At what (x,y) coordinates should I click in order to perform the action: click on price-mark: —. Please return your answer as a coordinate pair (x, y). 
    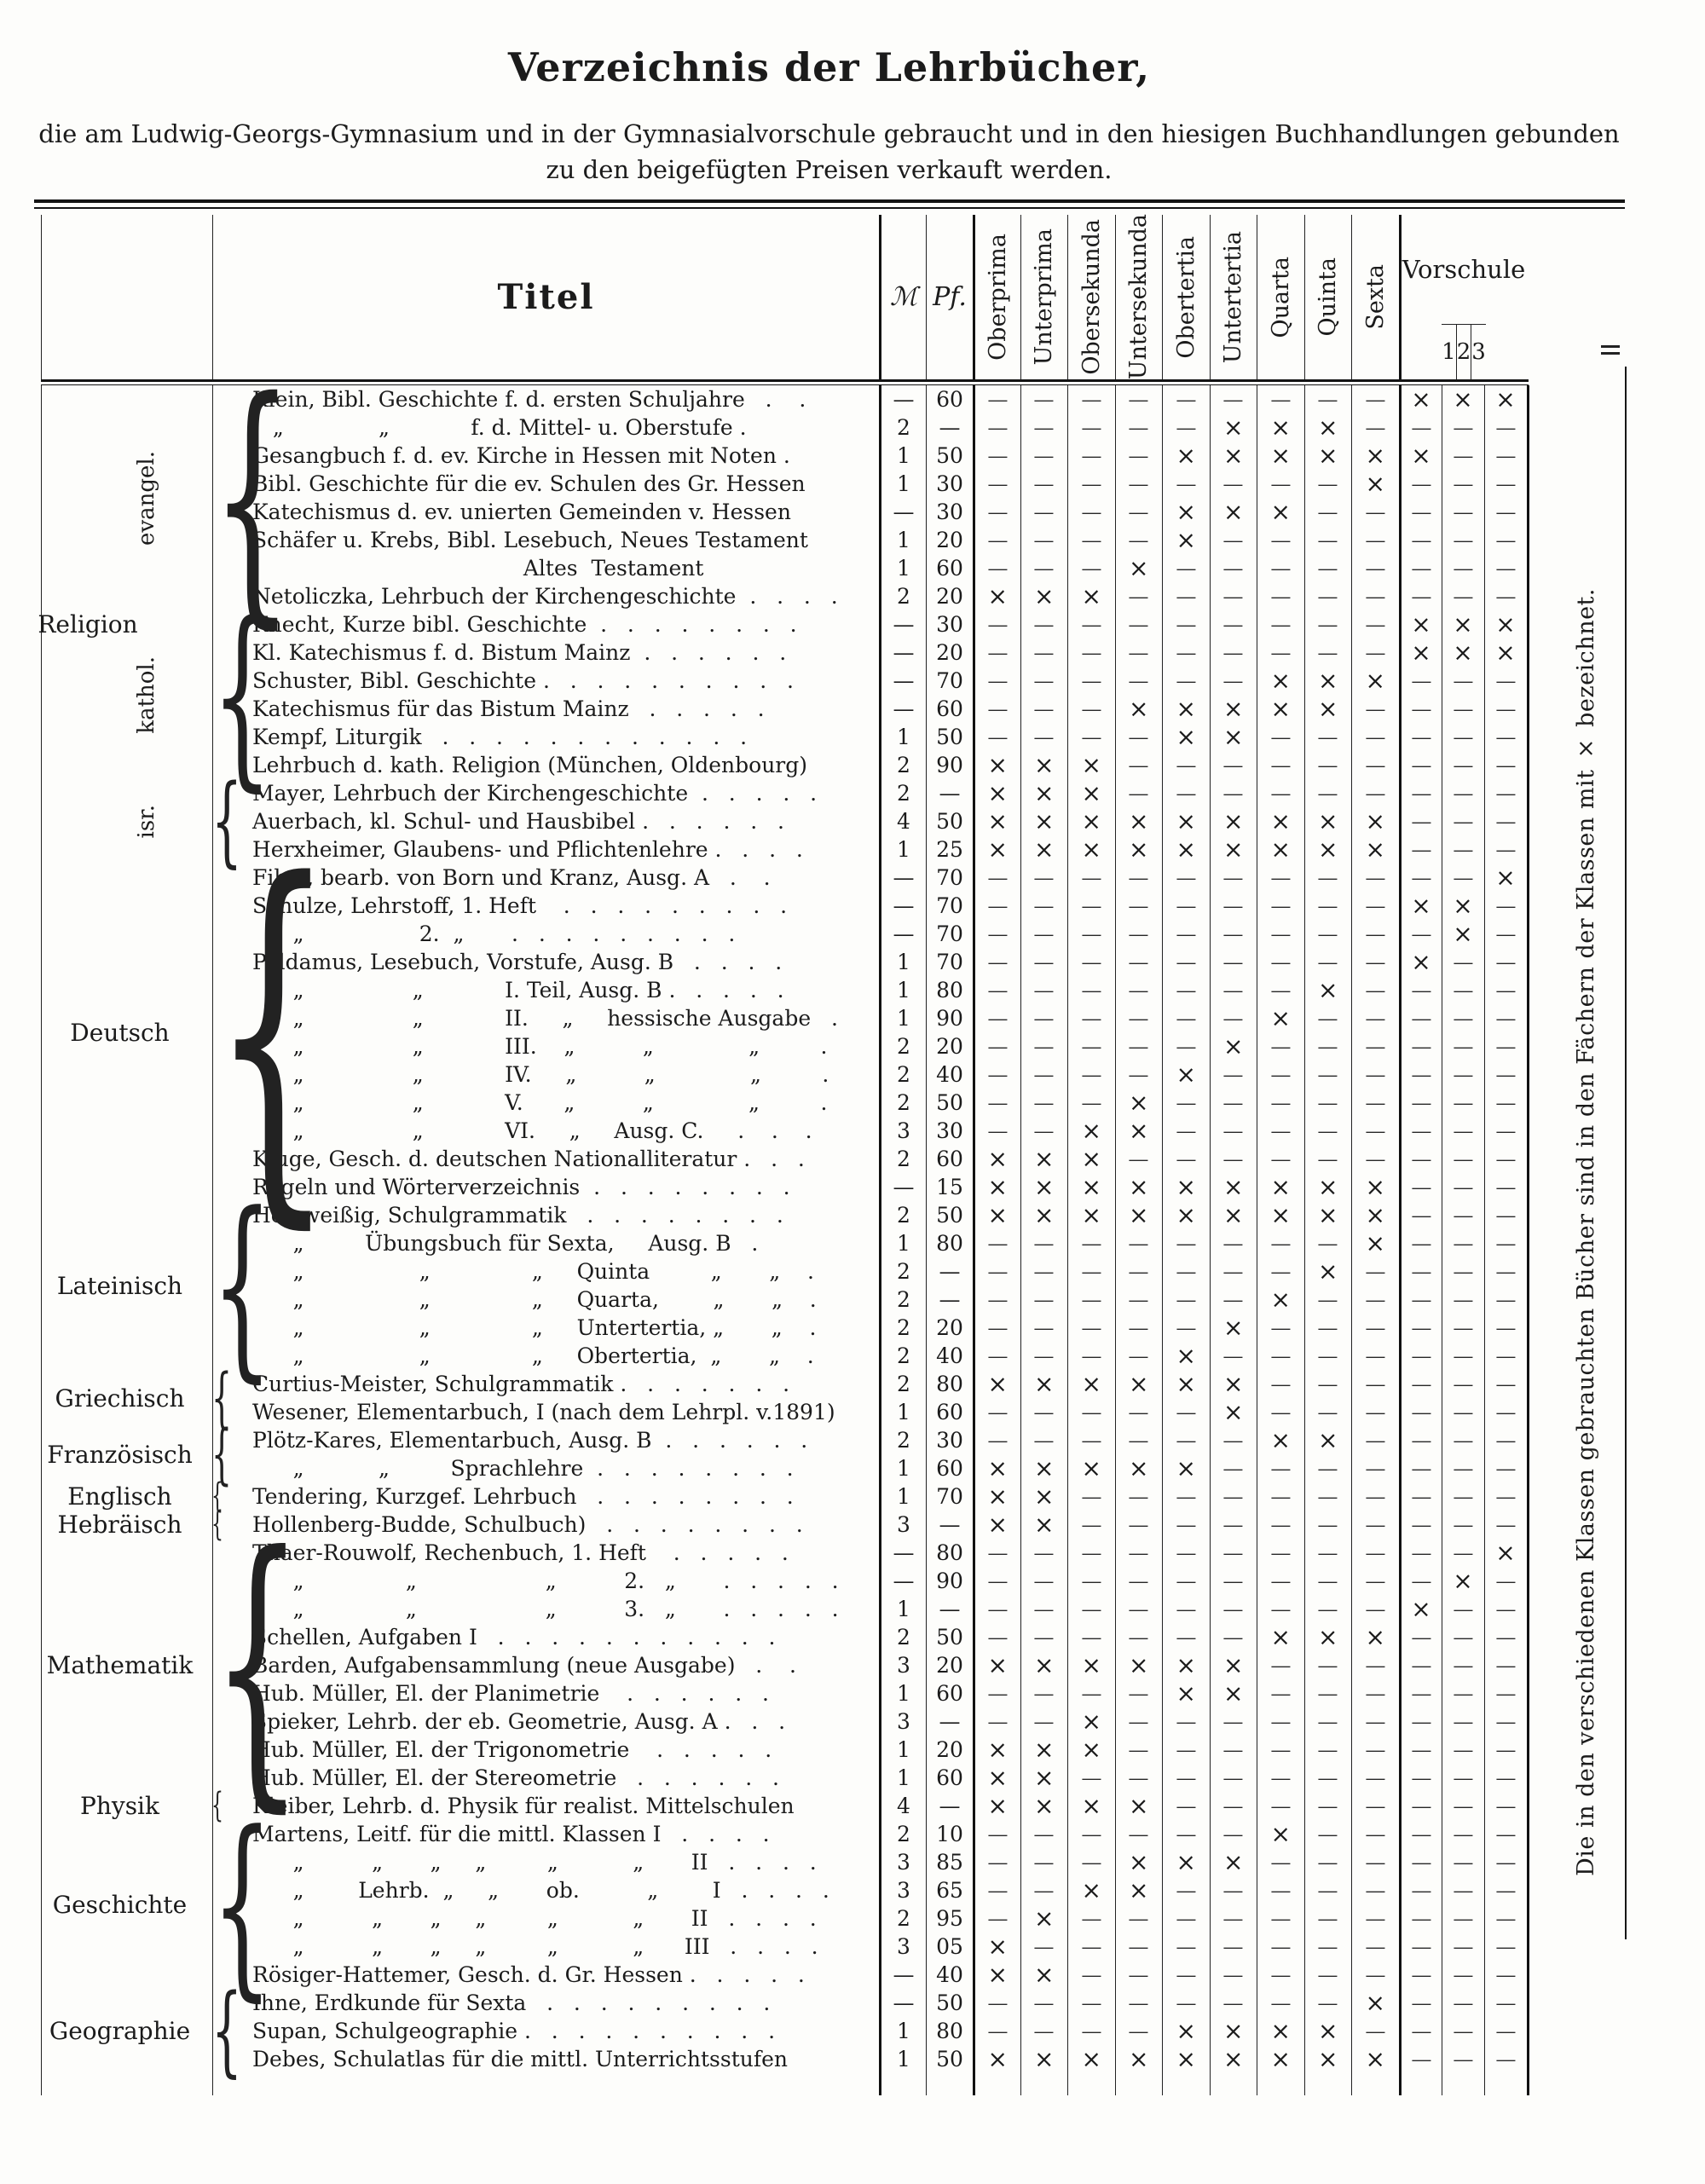
    Looking at the image, I should click on (903, 1553).